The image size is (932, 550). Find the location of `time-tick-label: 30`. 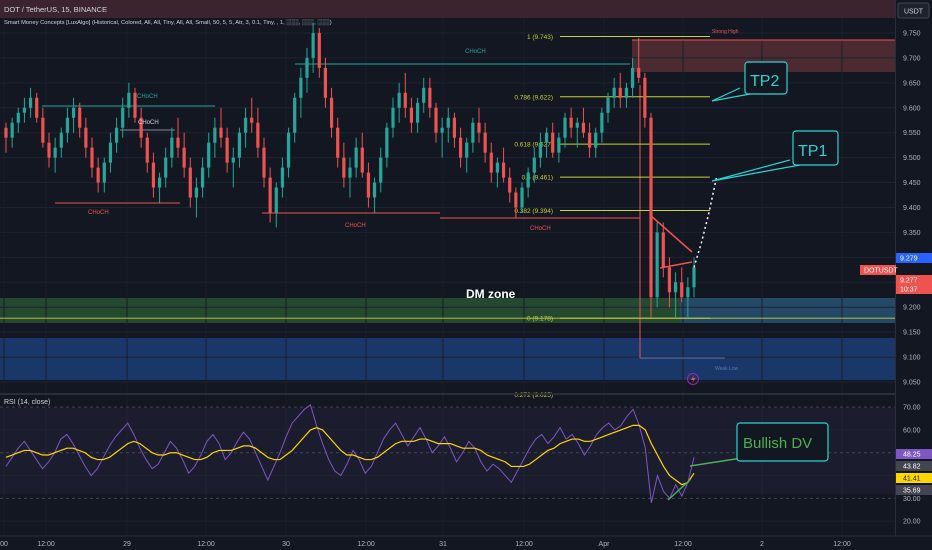

time-tick-label: 30 is located at coordinates (286, 544).